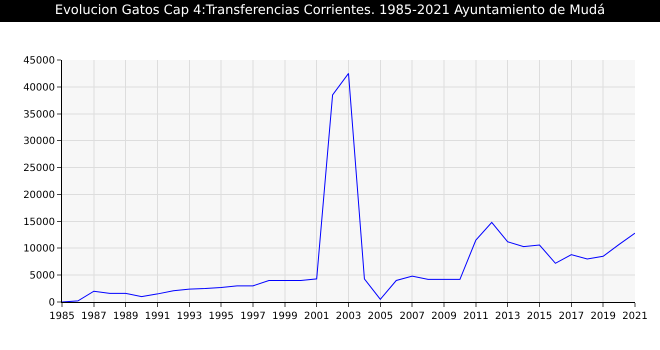 This screenshot has width=660, height=350. I want to click on chart-title: Evolucion Gatos Cap 4:Transferencias Corrientes. 1985-2021 Ayuntamiento de Mudá, so click(330, 11).